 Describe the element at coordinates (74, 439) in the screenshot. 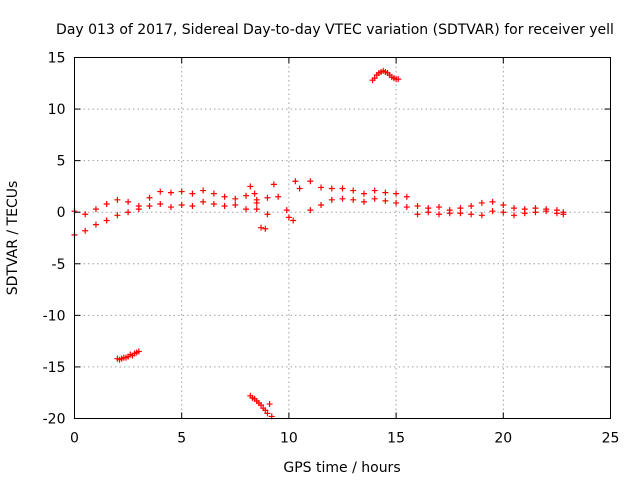

I see `x-tick-label: 0` at that location.